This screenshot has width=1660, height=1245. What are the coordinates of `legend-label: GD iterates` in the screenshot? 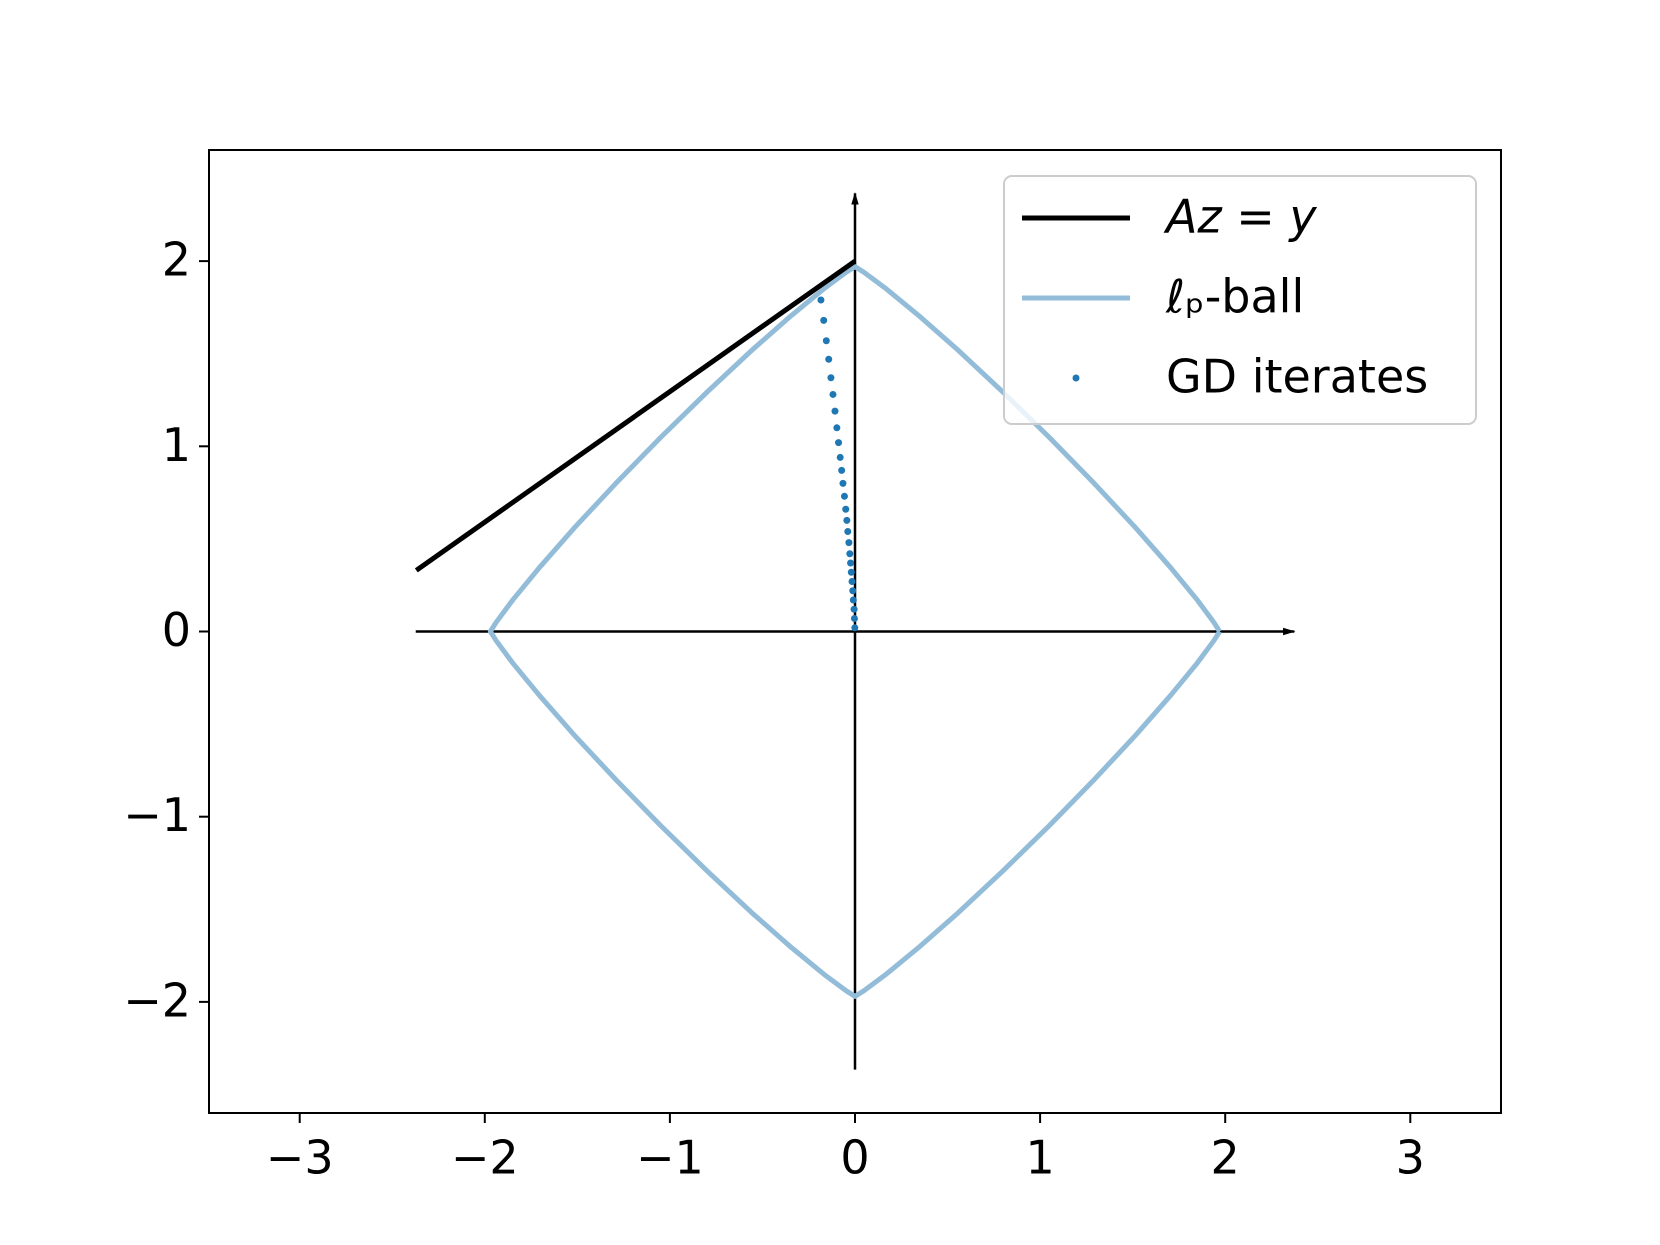 It's located at (1297, 377).